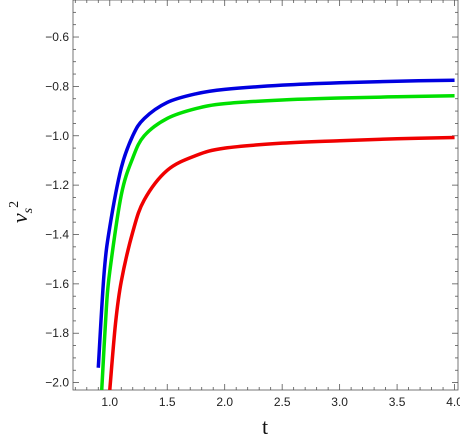  I want to click on y-axis-title-subscript: s, so click(28, 210).